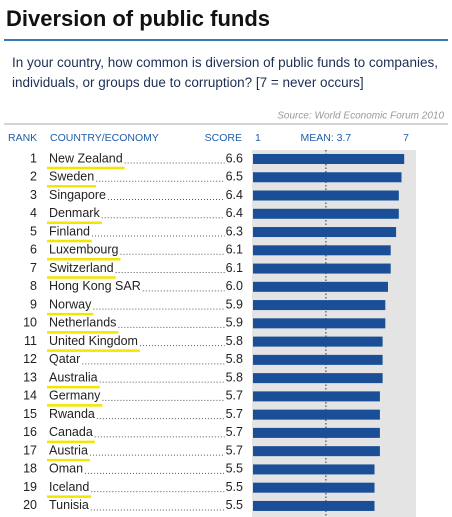  I want to click on rank: 10, so click(30, 323).